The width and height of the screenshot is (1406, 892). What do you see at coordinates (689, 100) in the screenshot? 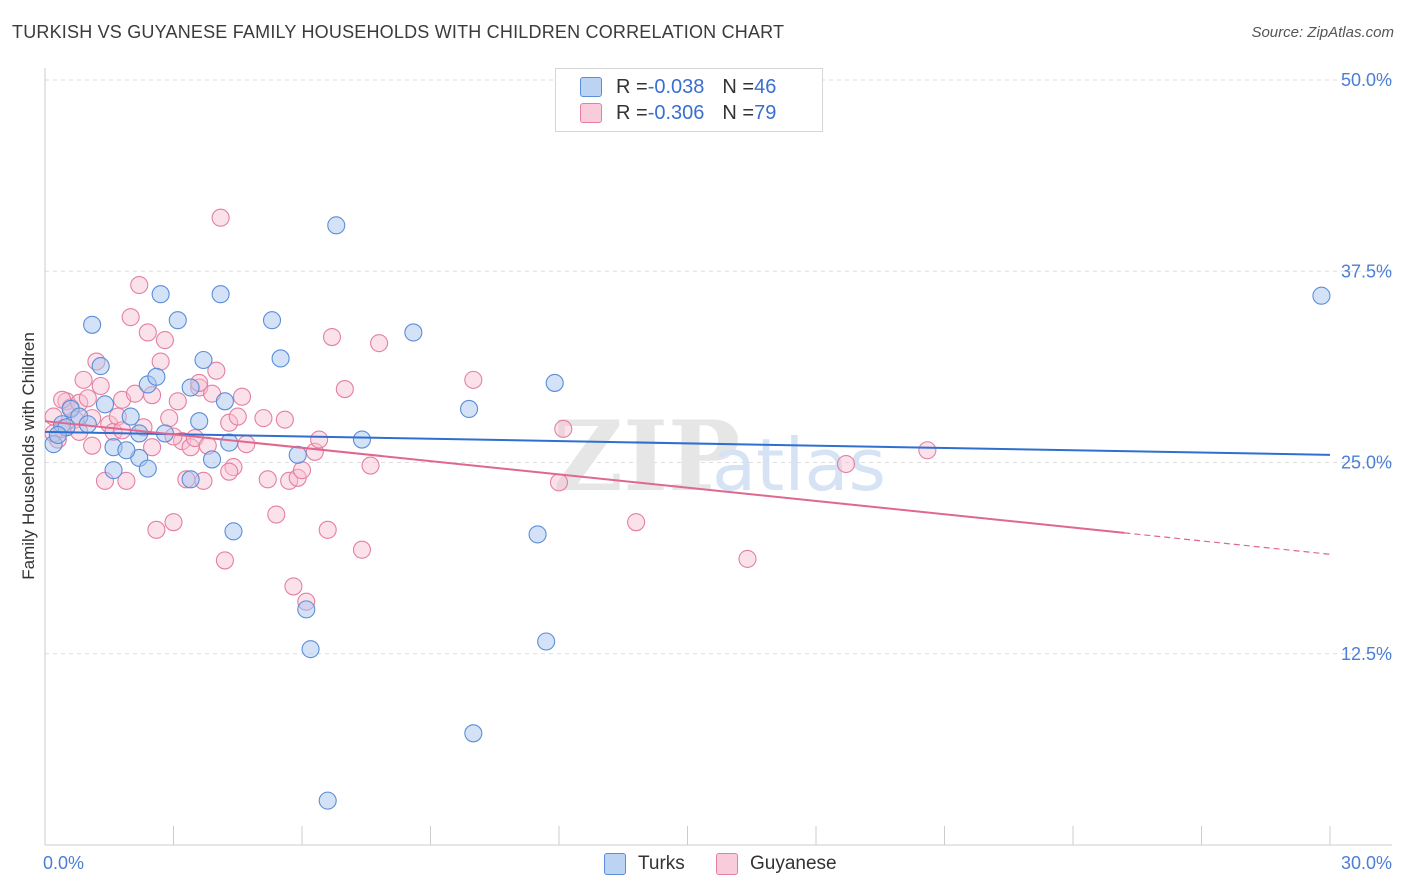
I see `correlation-legend: R = -0.038 N = 46 R = -0.306 N = 79` at bounding box center [689, 100].